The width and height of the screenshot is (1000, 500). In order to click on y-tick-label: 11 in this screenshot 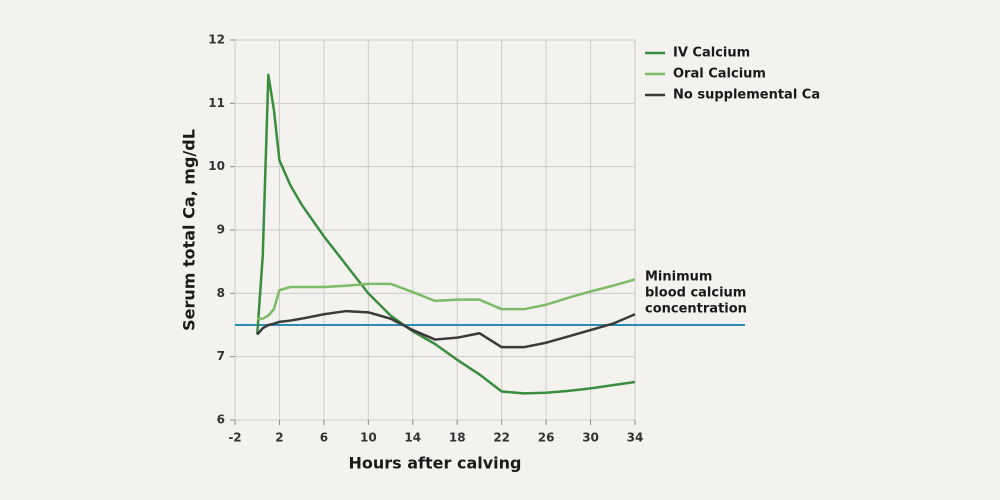, I will do `click(216, 103)`.